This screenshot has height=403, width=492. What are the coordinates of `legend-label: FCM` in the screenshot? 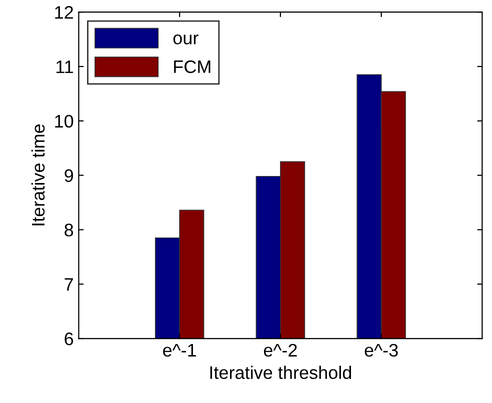 It's located at (192, 67).